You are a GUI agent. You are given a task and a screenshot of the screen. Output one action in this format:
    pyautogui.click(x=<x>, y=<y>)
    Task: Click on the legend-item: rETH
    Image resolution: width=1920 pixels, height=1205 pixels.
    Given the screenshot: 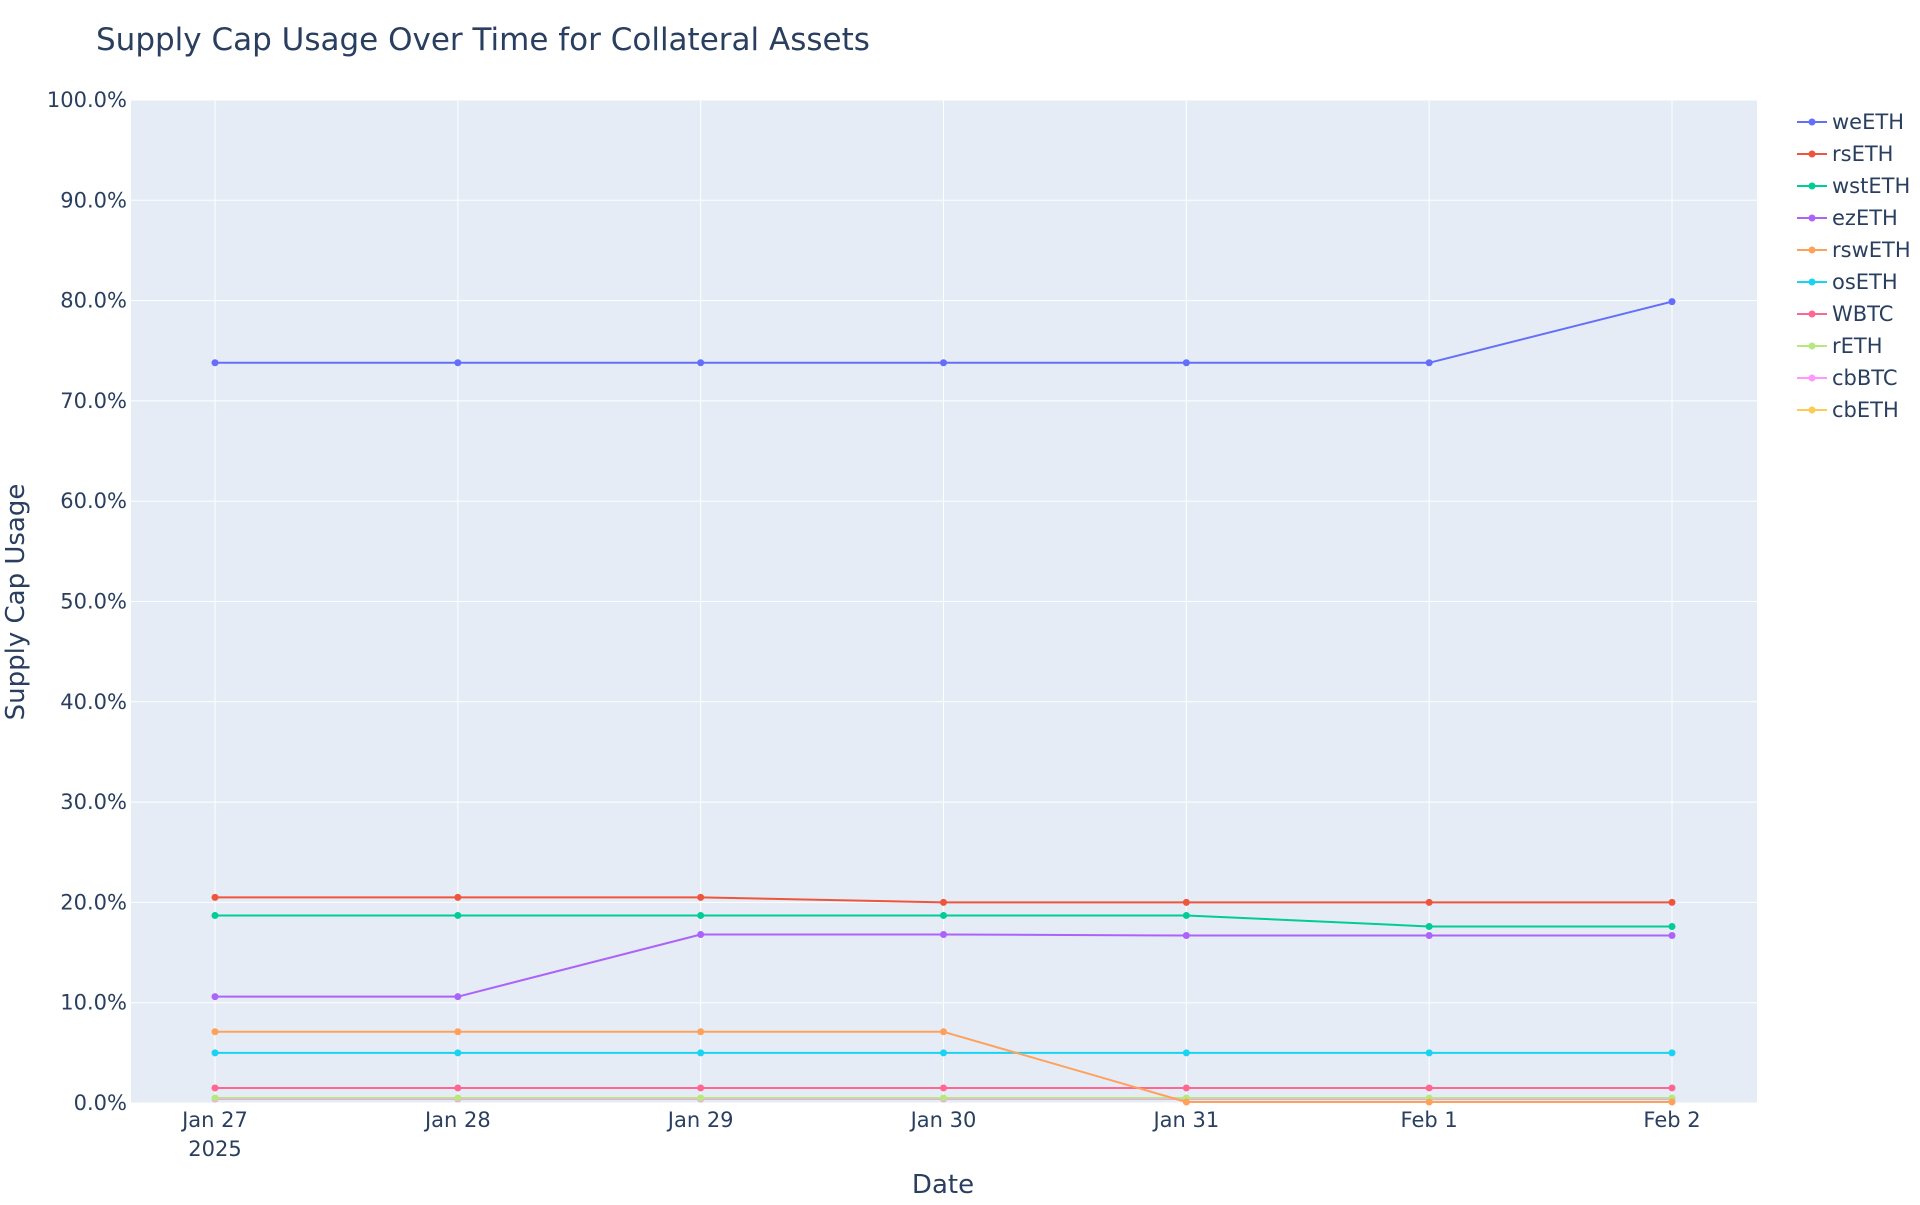 What is the action you would take?
    pyautogui.click(x=1840, y=346)
    